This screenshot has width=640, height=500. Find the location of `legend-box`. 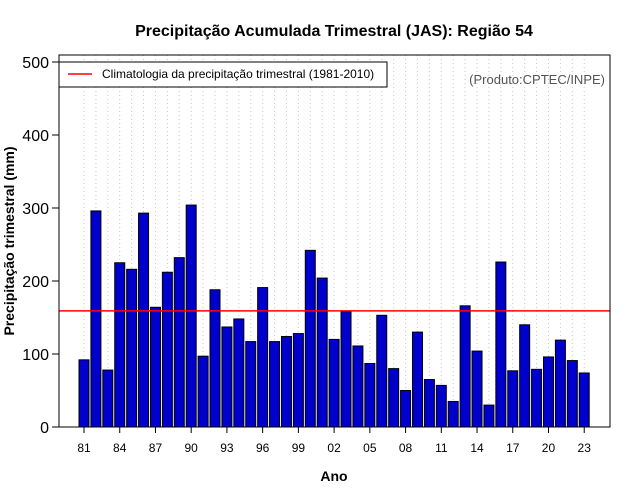

legend-box is located at coordinates (223, 74).